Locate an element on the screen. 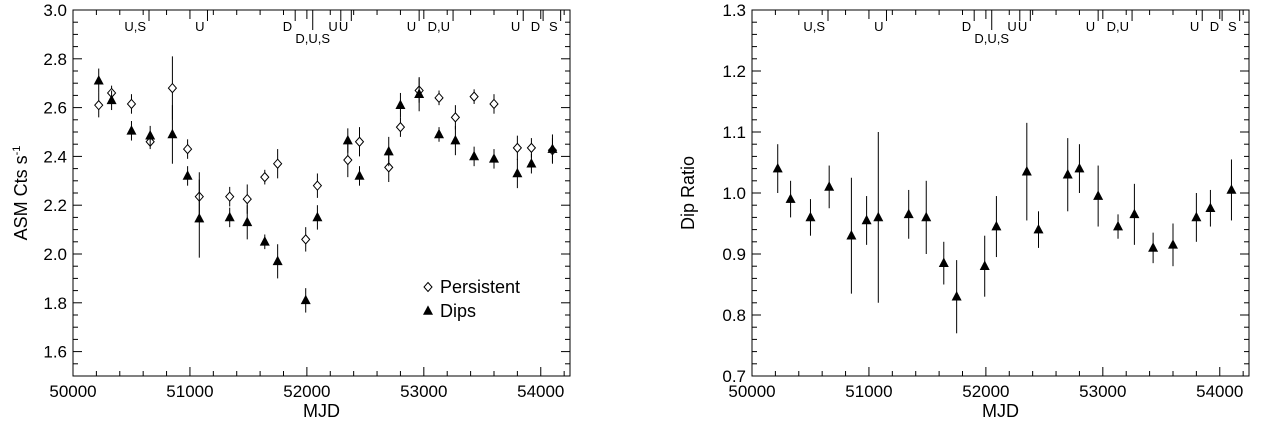 This screenshot has width=1265, height=423. y-tick-label: 2.0 is located at coordinates (55, 254).